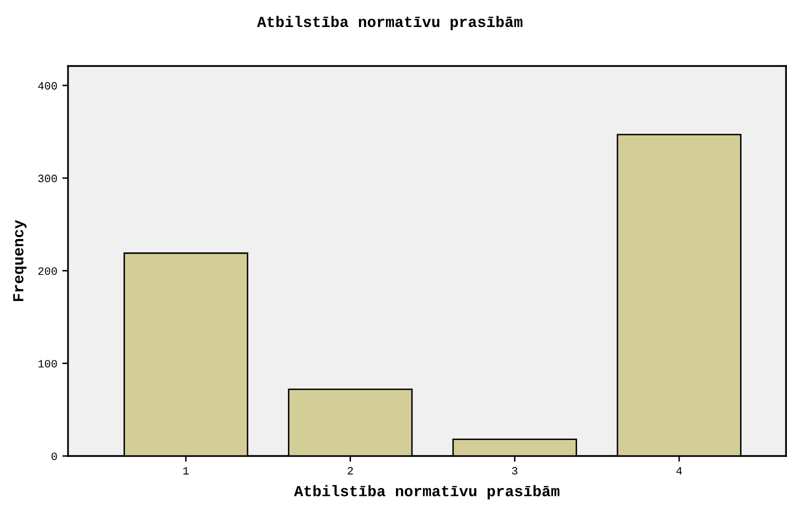  Describe the element at coordinates (515, 471) in the screenshot. I see `x-tick-label: 3` at that location.